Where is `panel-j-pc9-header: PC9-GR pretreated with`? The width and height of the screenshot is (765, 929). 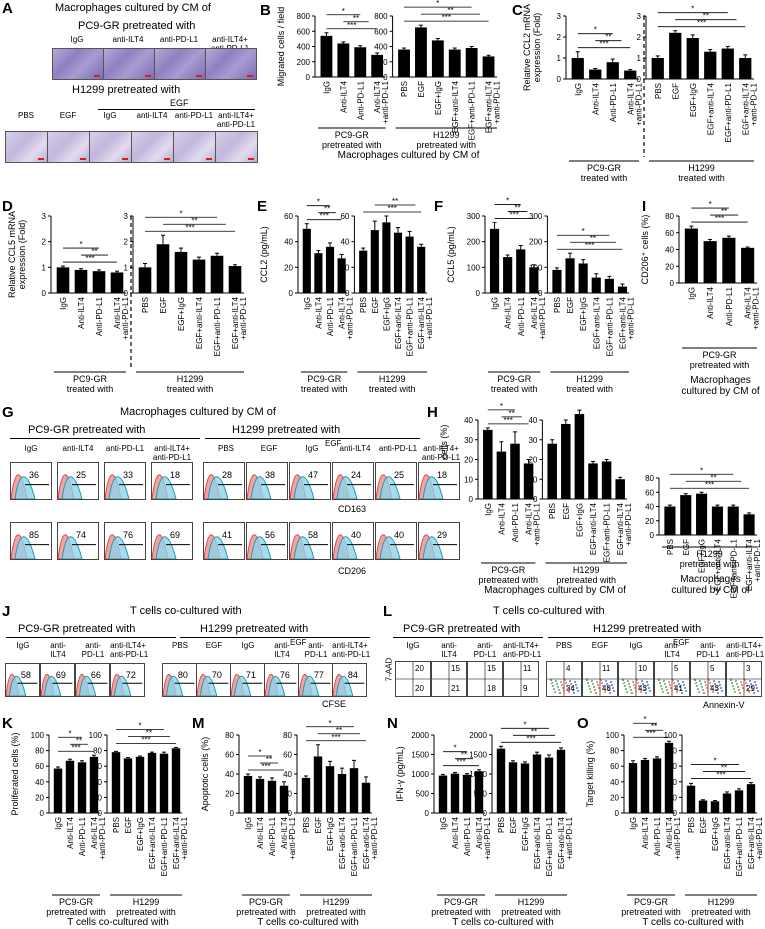 panel-j-pc9-header: PC9-GR pretreated with is located at coordinates (77, 629).